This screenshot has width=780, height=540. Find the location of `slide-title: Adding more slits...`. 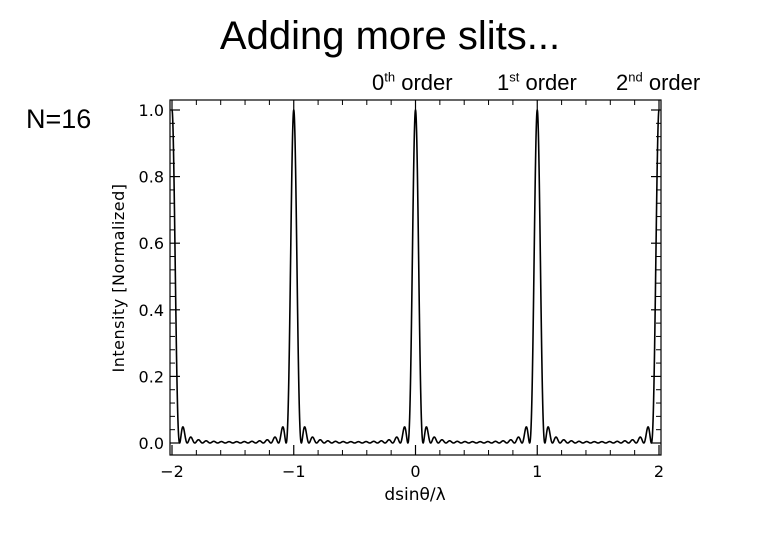

slide-title: Adding more slits... is located at coordinates (390, 36).